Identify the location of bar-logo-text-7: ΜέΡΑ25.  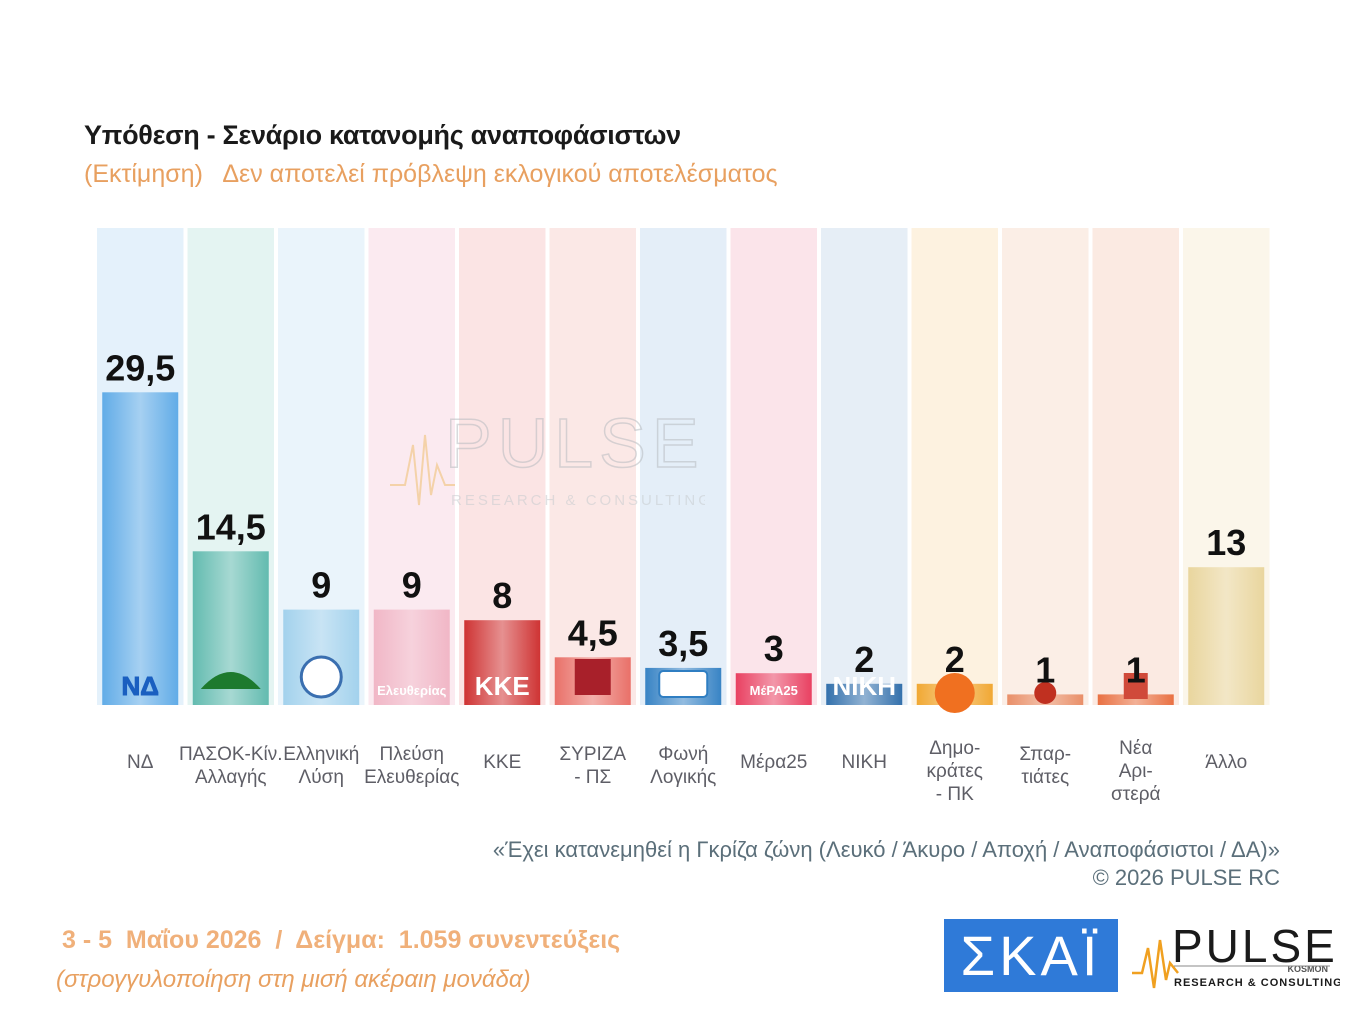
(774, 690).